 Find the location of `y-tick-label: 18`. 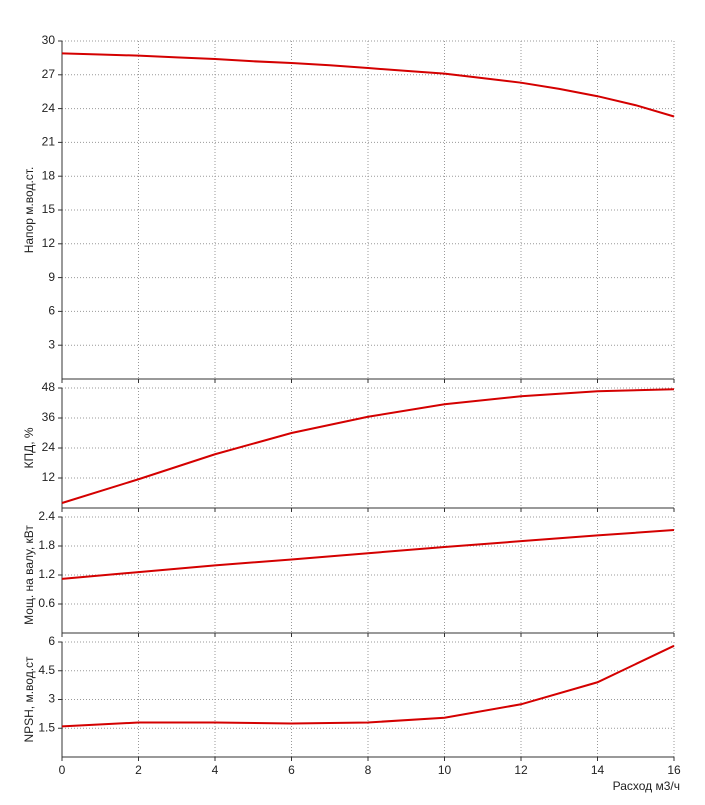

y-tick-label: 18 is located at coordinates (49, 175).